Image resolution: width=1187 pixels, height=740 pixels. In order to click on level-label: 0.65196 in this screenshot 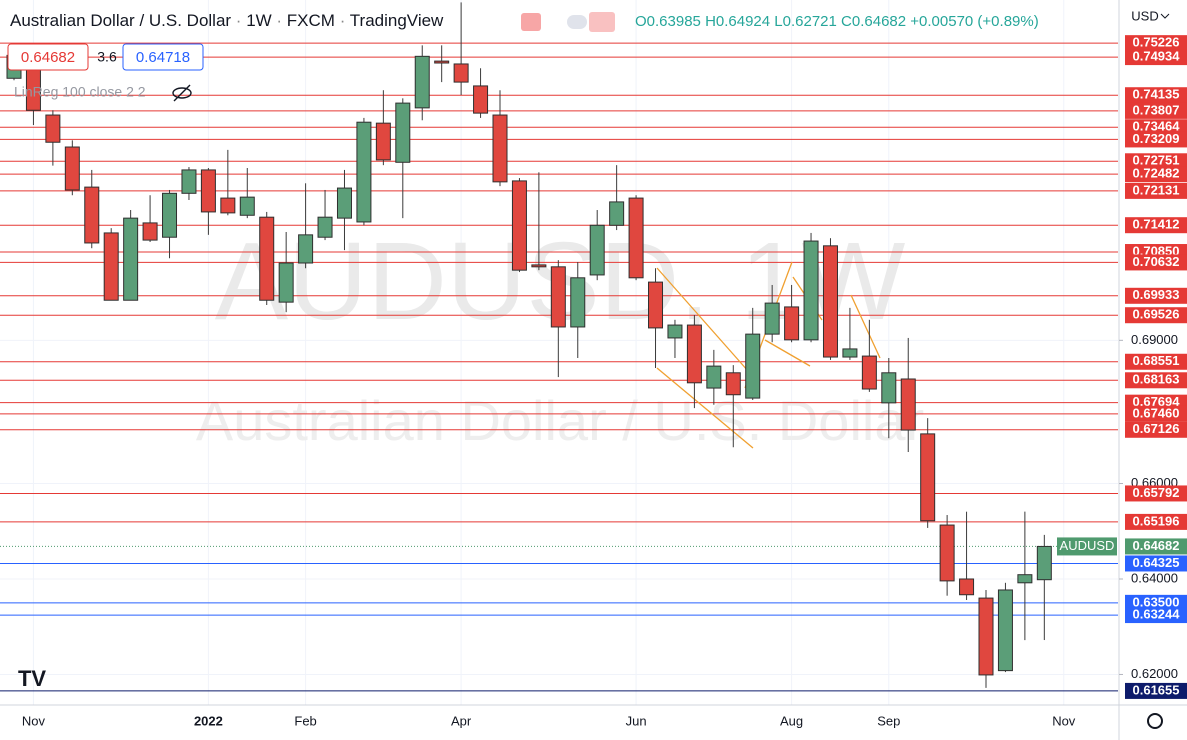, I will do `click(1156, 520)`.